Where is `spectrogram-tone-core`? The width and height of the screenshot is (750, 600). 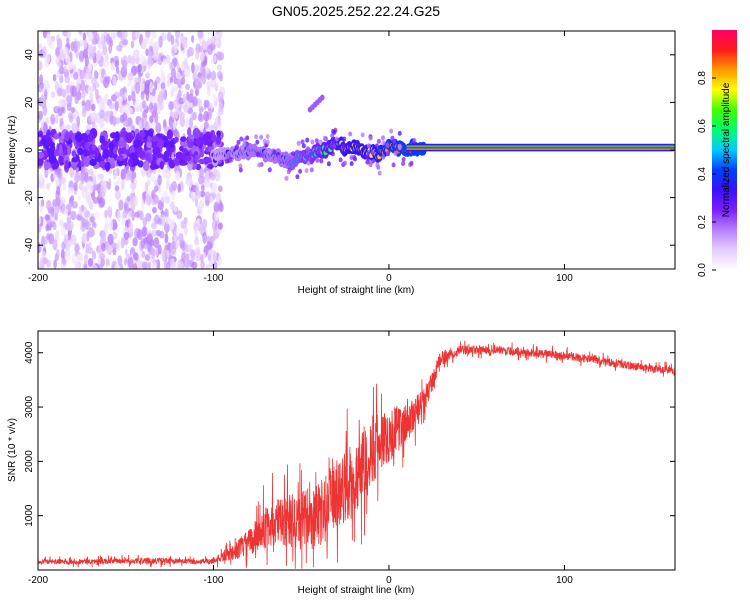
spectrogram-tone-core is located at coordinates (540, 147).